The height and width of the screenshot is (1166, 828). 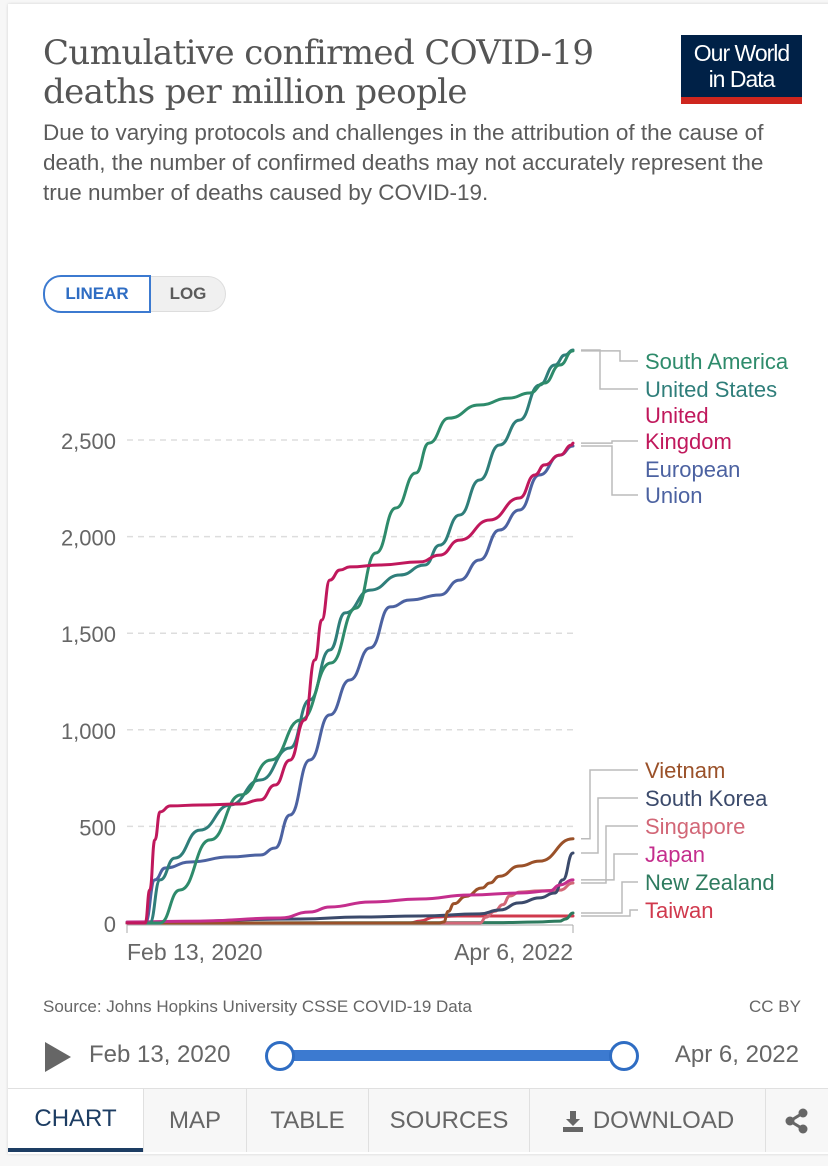 I want to click on series-label: South Korea, so click(x=706, y=798).